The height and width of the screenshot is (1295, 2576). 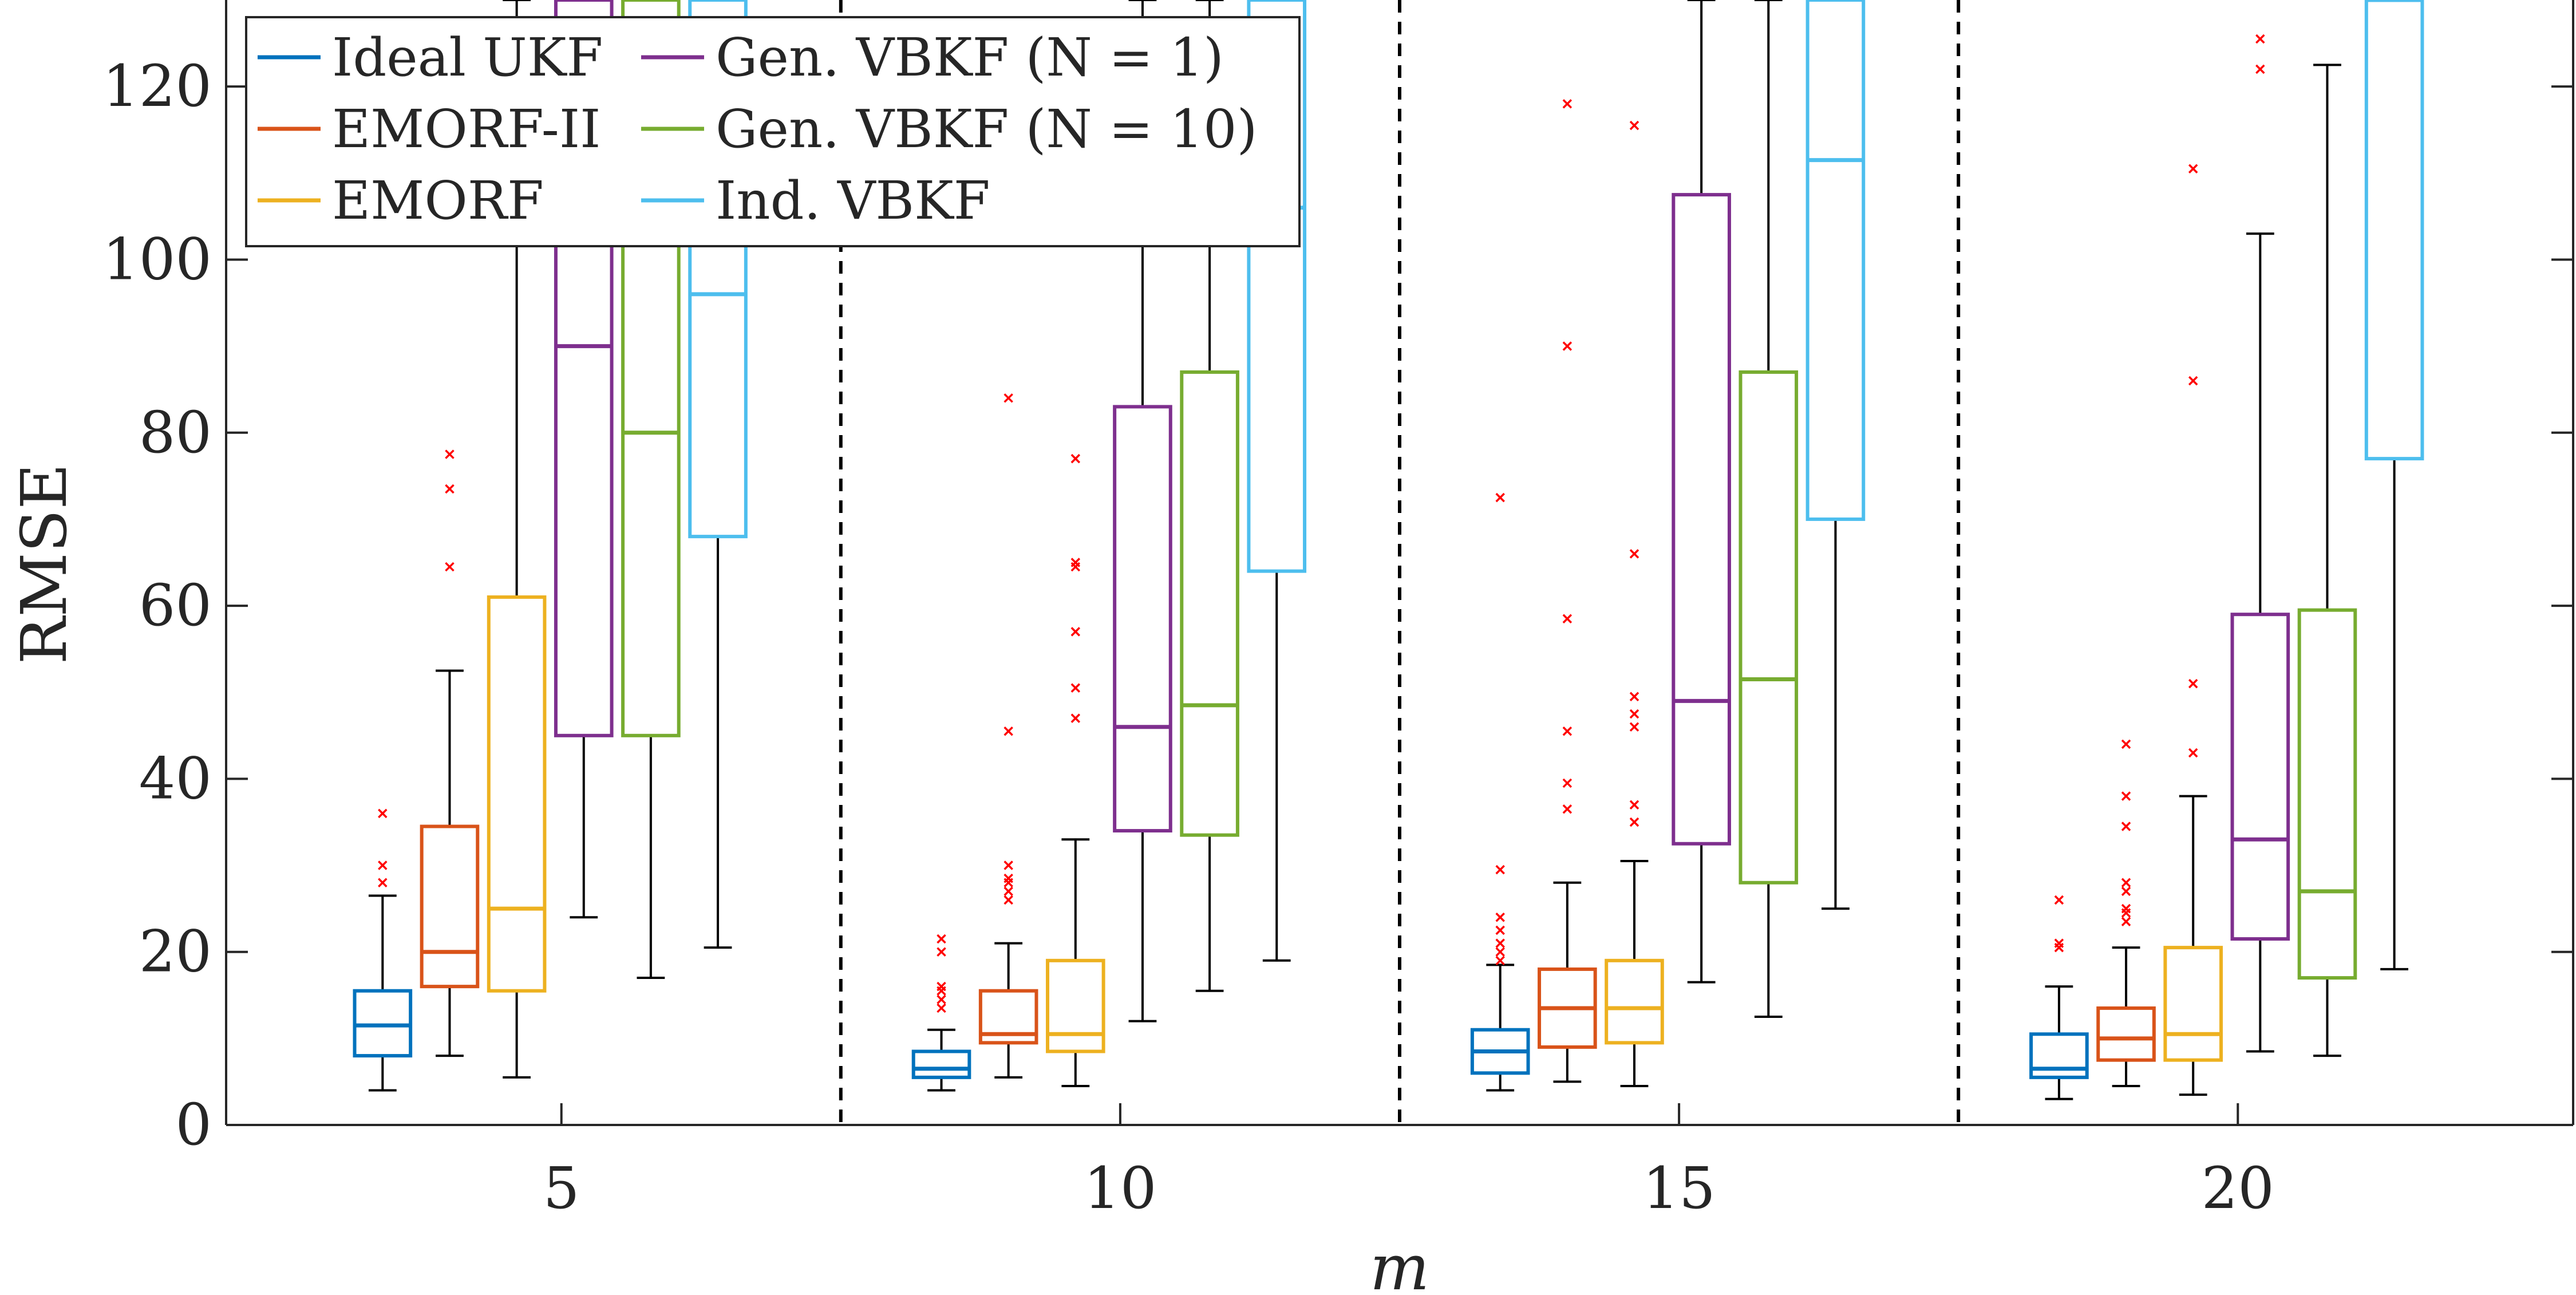 I want to click on legend-item: EMORF, so click(x=401, y=200).